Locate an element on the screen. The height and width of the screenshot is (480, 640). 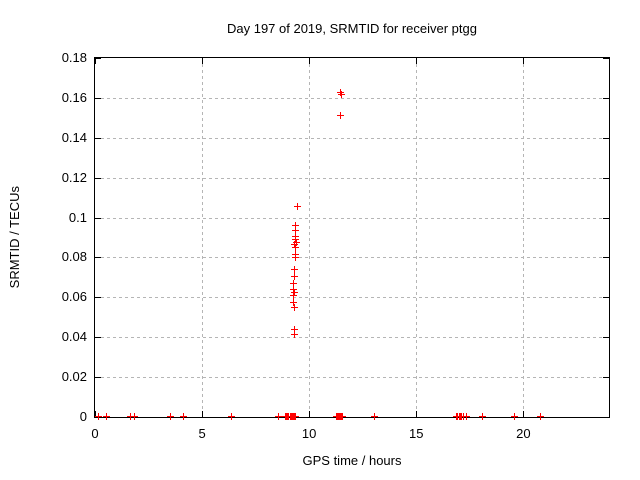
y-tick-label: 0.18 is located at coordinates (74, 57).